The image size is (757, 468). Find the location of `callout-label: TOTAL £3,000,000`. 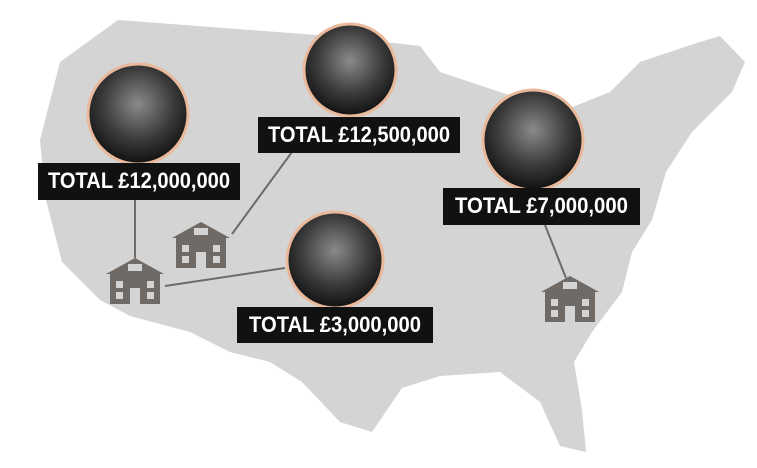

callout-label: TOTAL £3,000,000 is located at coordinates (335, 324).